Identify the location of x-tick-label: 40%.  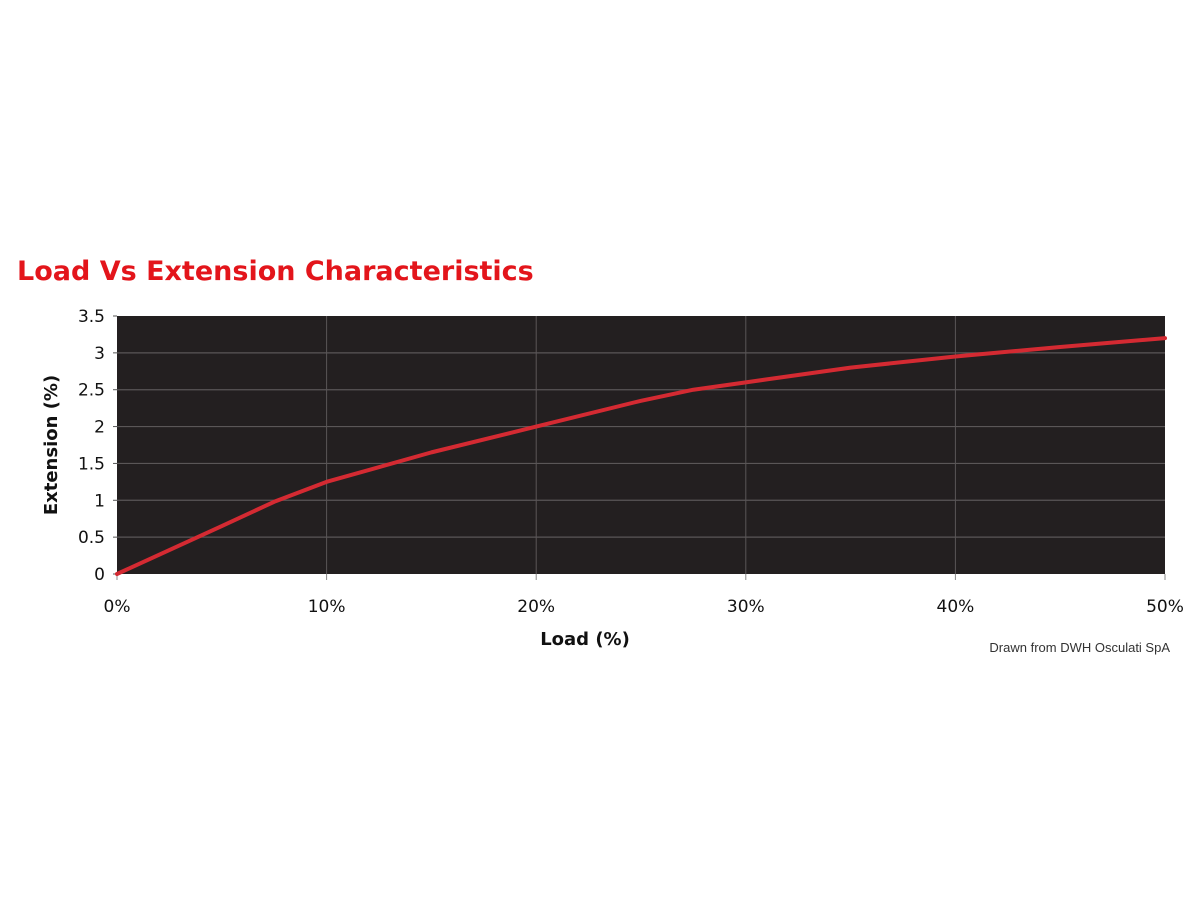
(956, 607).